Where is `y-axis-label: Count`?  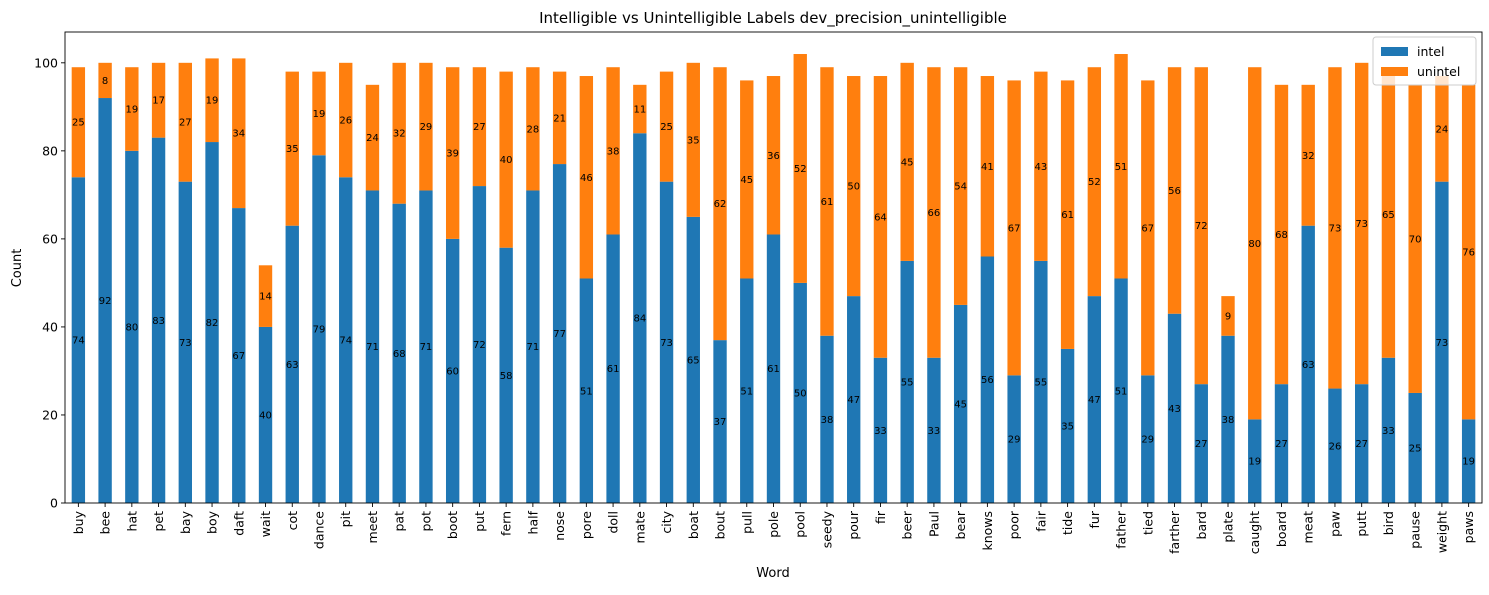 y-axis-label: Count is located at coordinates (17, 268).